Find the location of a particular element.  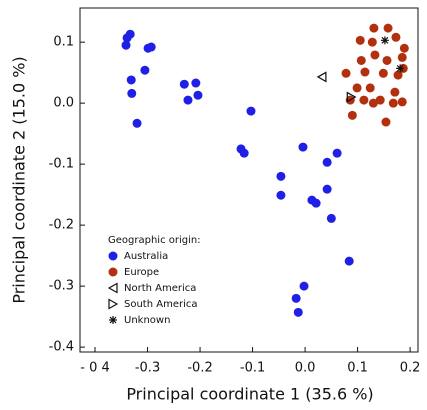

x-tick-label: 0.1 is located at coordinates (357, 368).